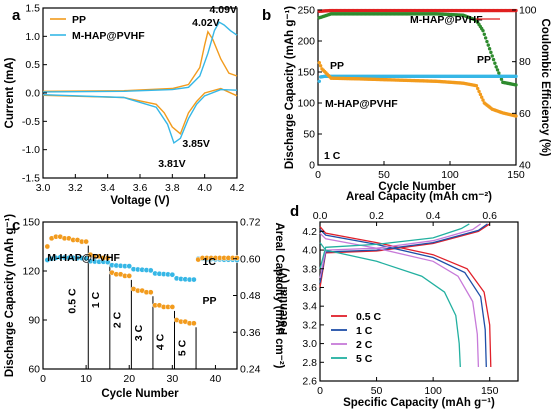  What do you see at coordinates (433, 216) in the screenshot?
I see `panel-d-top-tick-label: 0.4` at bounding box center [433, 216].